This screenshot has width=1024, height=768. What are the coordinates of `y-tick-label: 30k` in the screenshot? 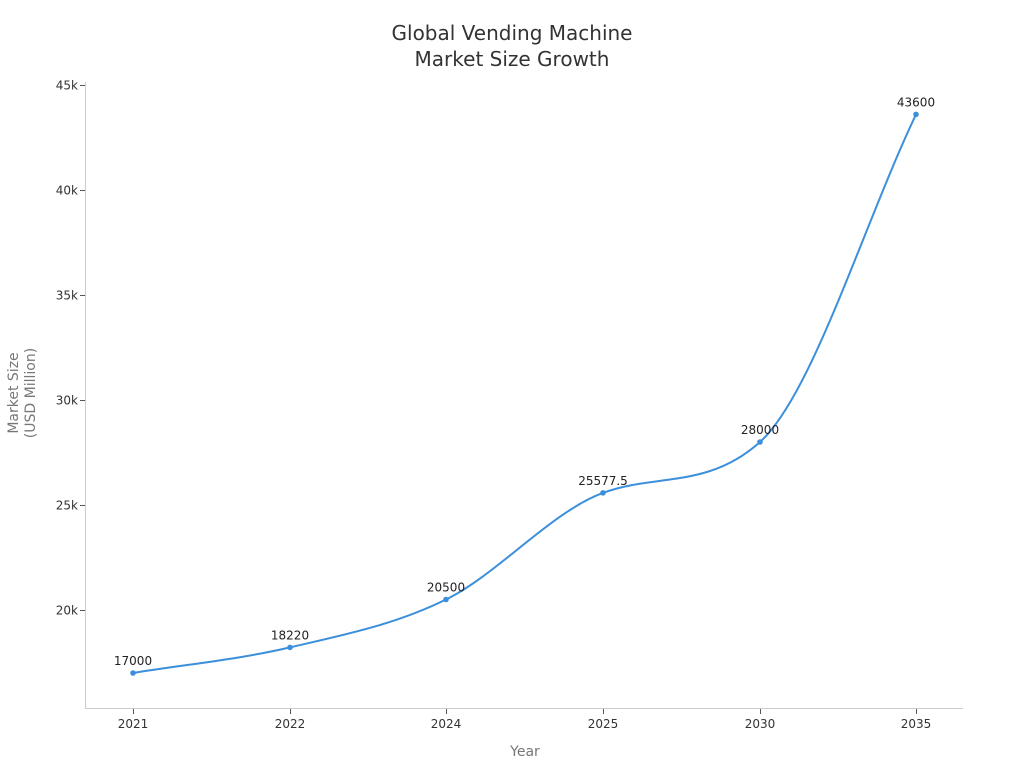 It's located at (67, 401).